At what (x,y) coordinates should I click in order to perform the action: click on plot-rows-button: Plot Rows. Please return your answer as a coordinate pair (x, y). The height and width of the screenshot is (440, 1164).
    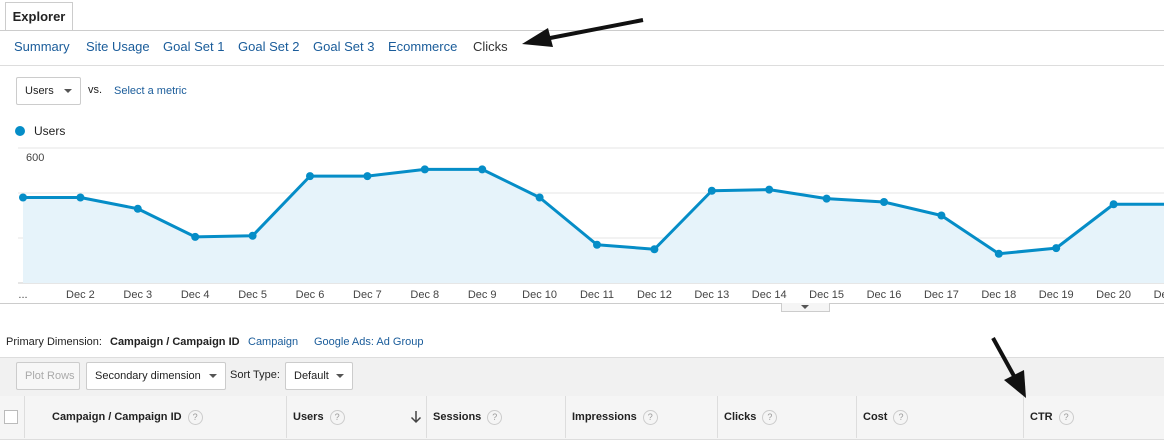
    Looking at the image, I should click on (48, 376).